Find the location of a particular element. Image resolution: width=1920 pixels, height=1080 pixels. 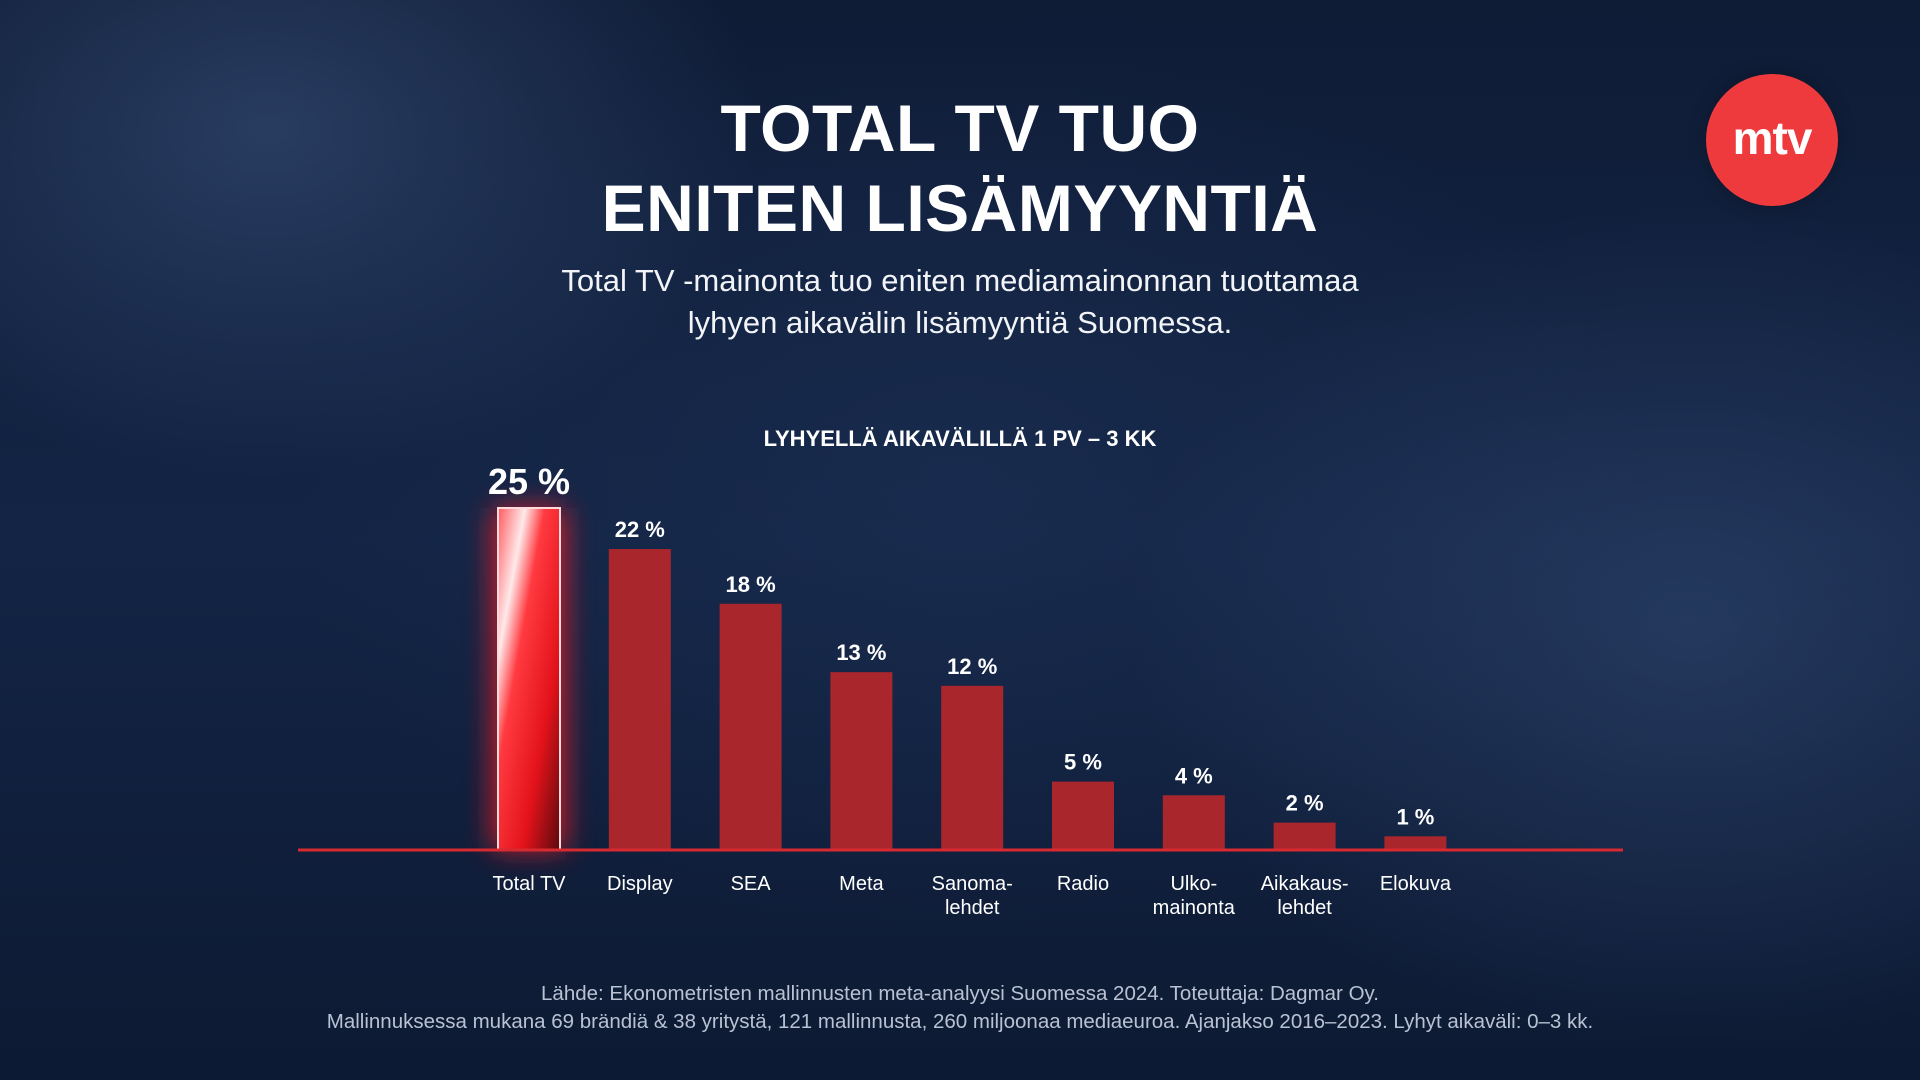

tick-label: Display is located at coordinates (640, 884).